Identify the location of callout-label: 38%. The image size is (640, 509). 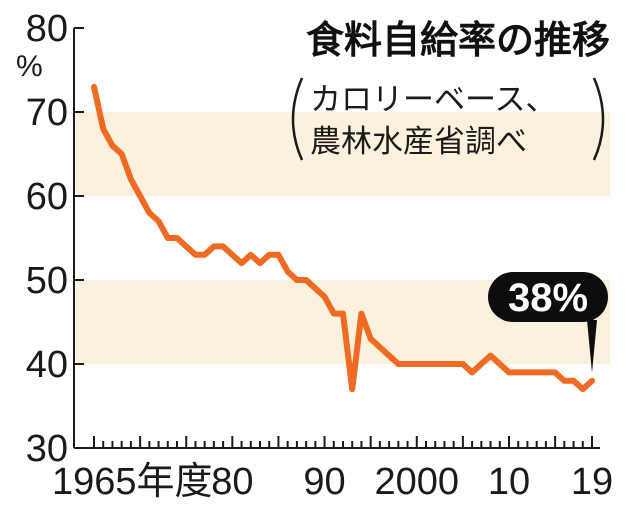
(548, 298).